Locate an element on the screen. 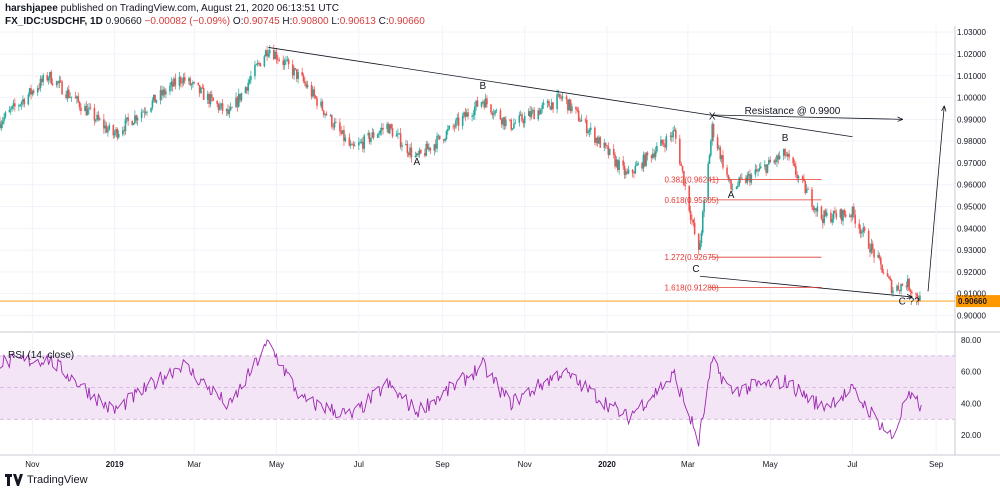  price-tick-label: 0.93000 is located at coordinates (971, 250).